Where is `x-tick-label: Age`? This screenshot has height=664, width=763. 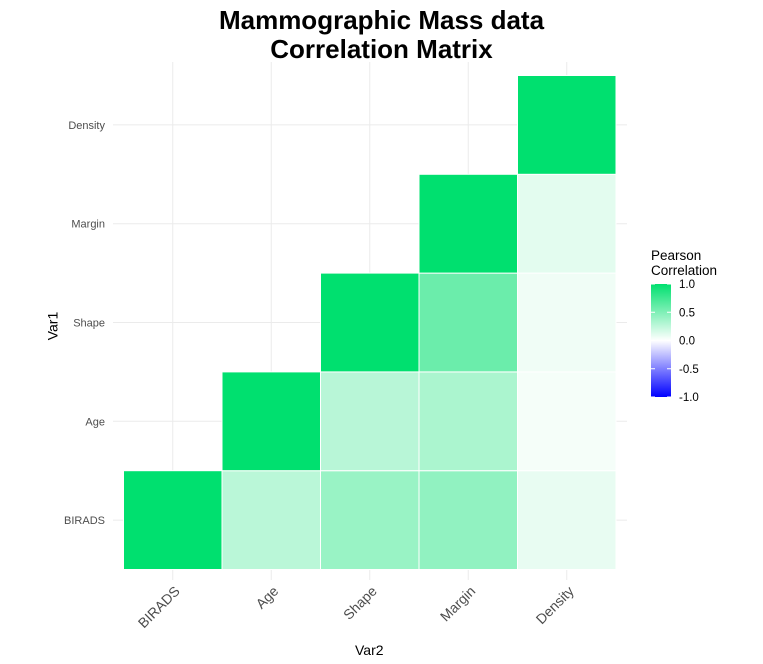
x-tick-label: Age is located at coordinates (266, 597).